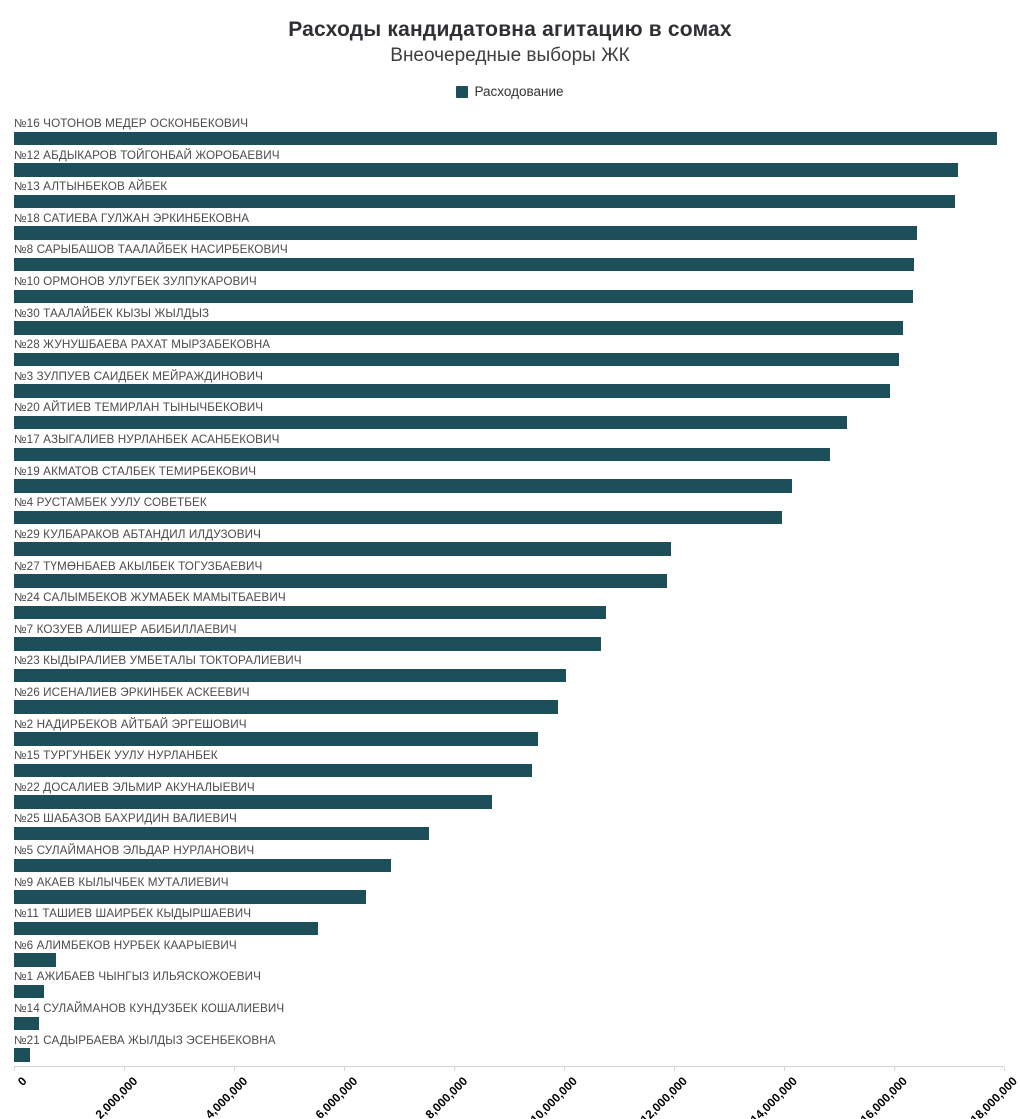 The image size is (1020, 1119). I want to click on bar-category-label: №28 ЖУНУШБАЕВА РАХАТ МЫРЗАБЕКОВНА, so click(142, 345).